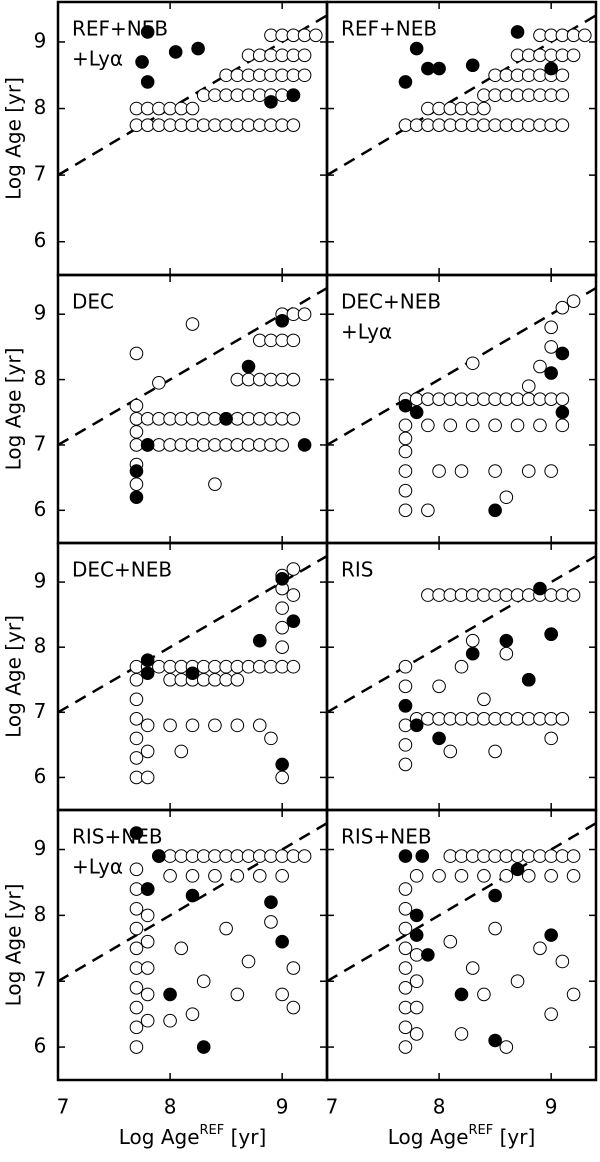  I want to click on panel-label: RIS, so click(357, 570).